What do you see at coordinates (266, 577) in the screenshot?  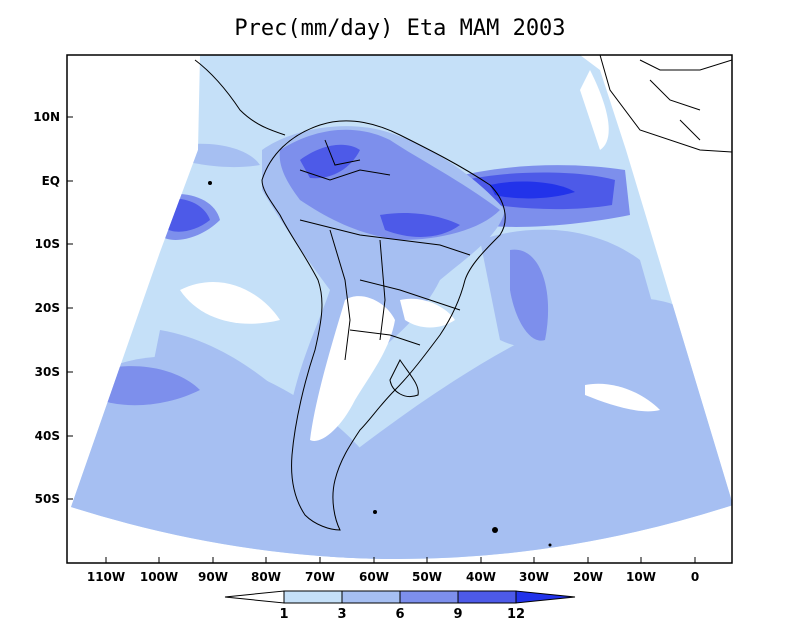 I see `lon-tick-label: 80W` at bounding box center [266, 577].